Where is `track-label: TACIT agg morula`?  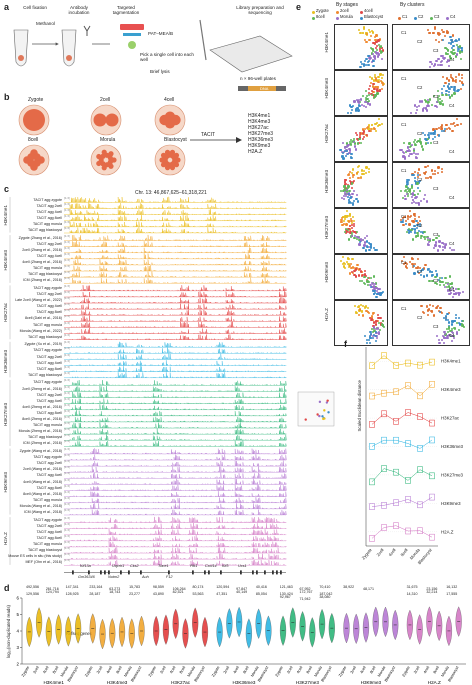 track-label: TACIT agg morula is located at coordinates (47, 544).